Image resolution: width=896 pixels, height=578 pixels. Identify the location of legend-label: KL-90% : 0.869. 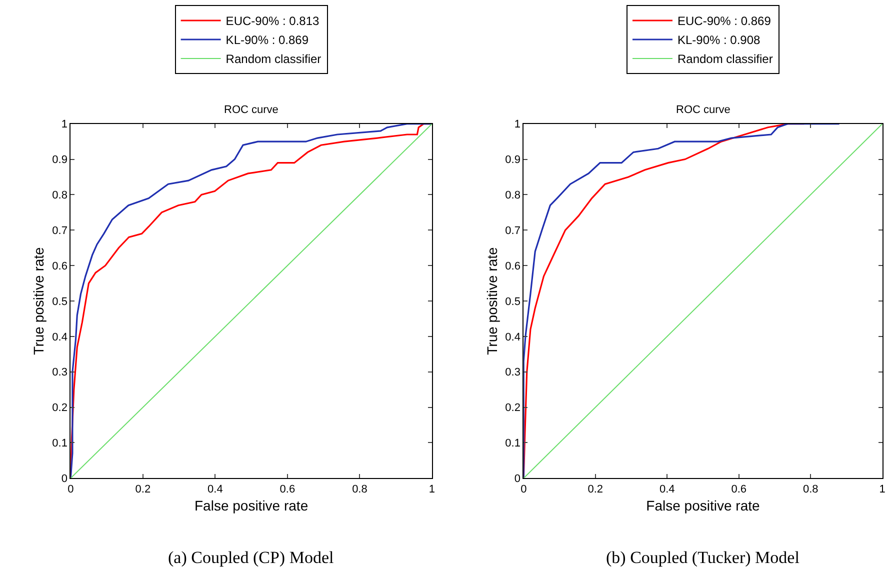
(267, 40).